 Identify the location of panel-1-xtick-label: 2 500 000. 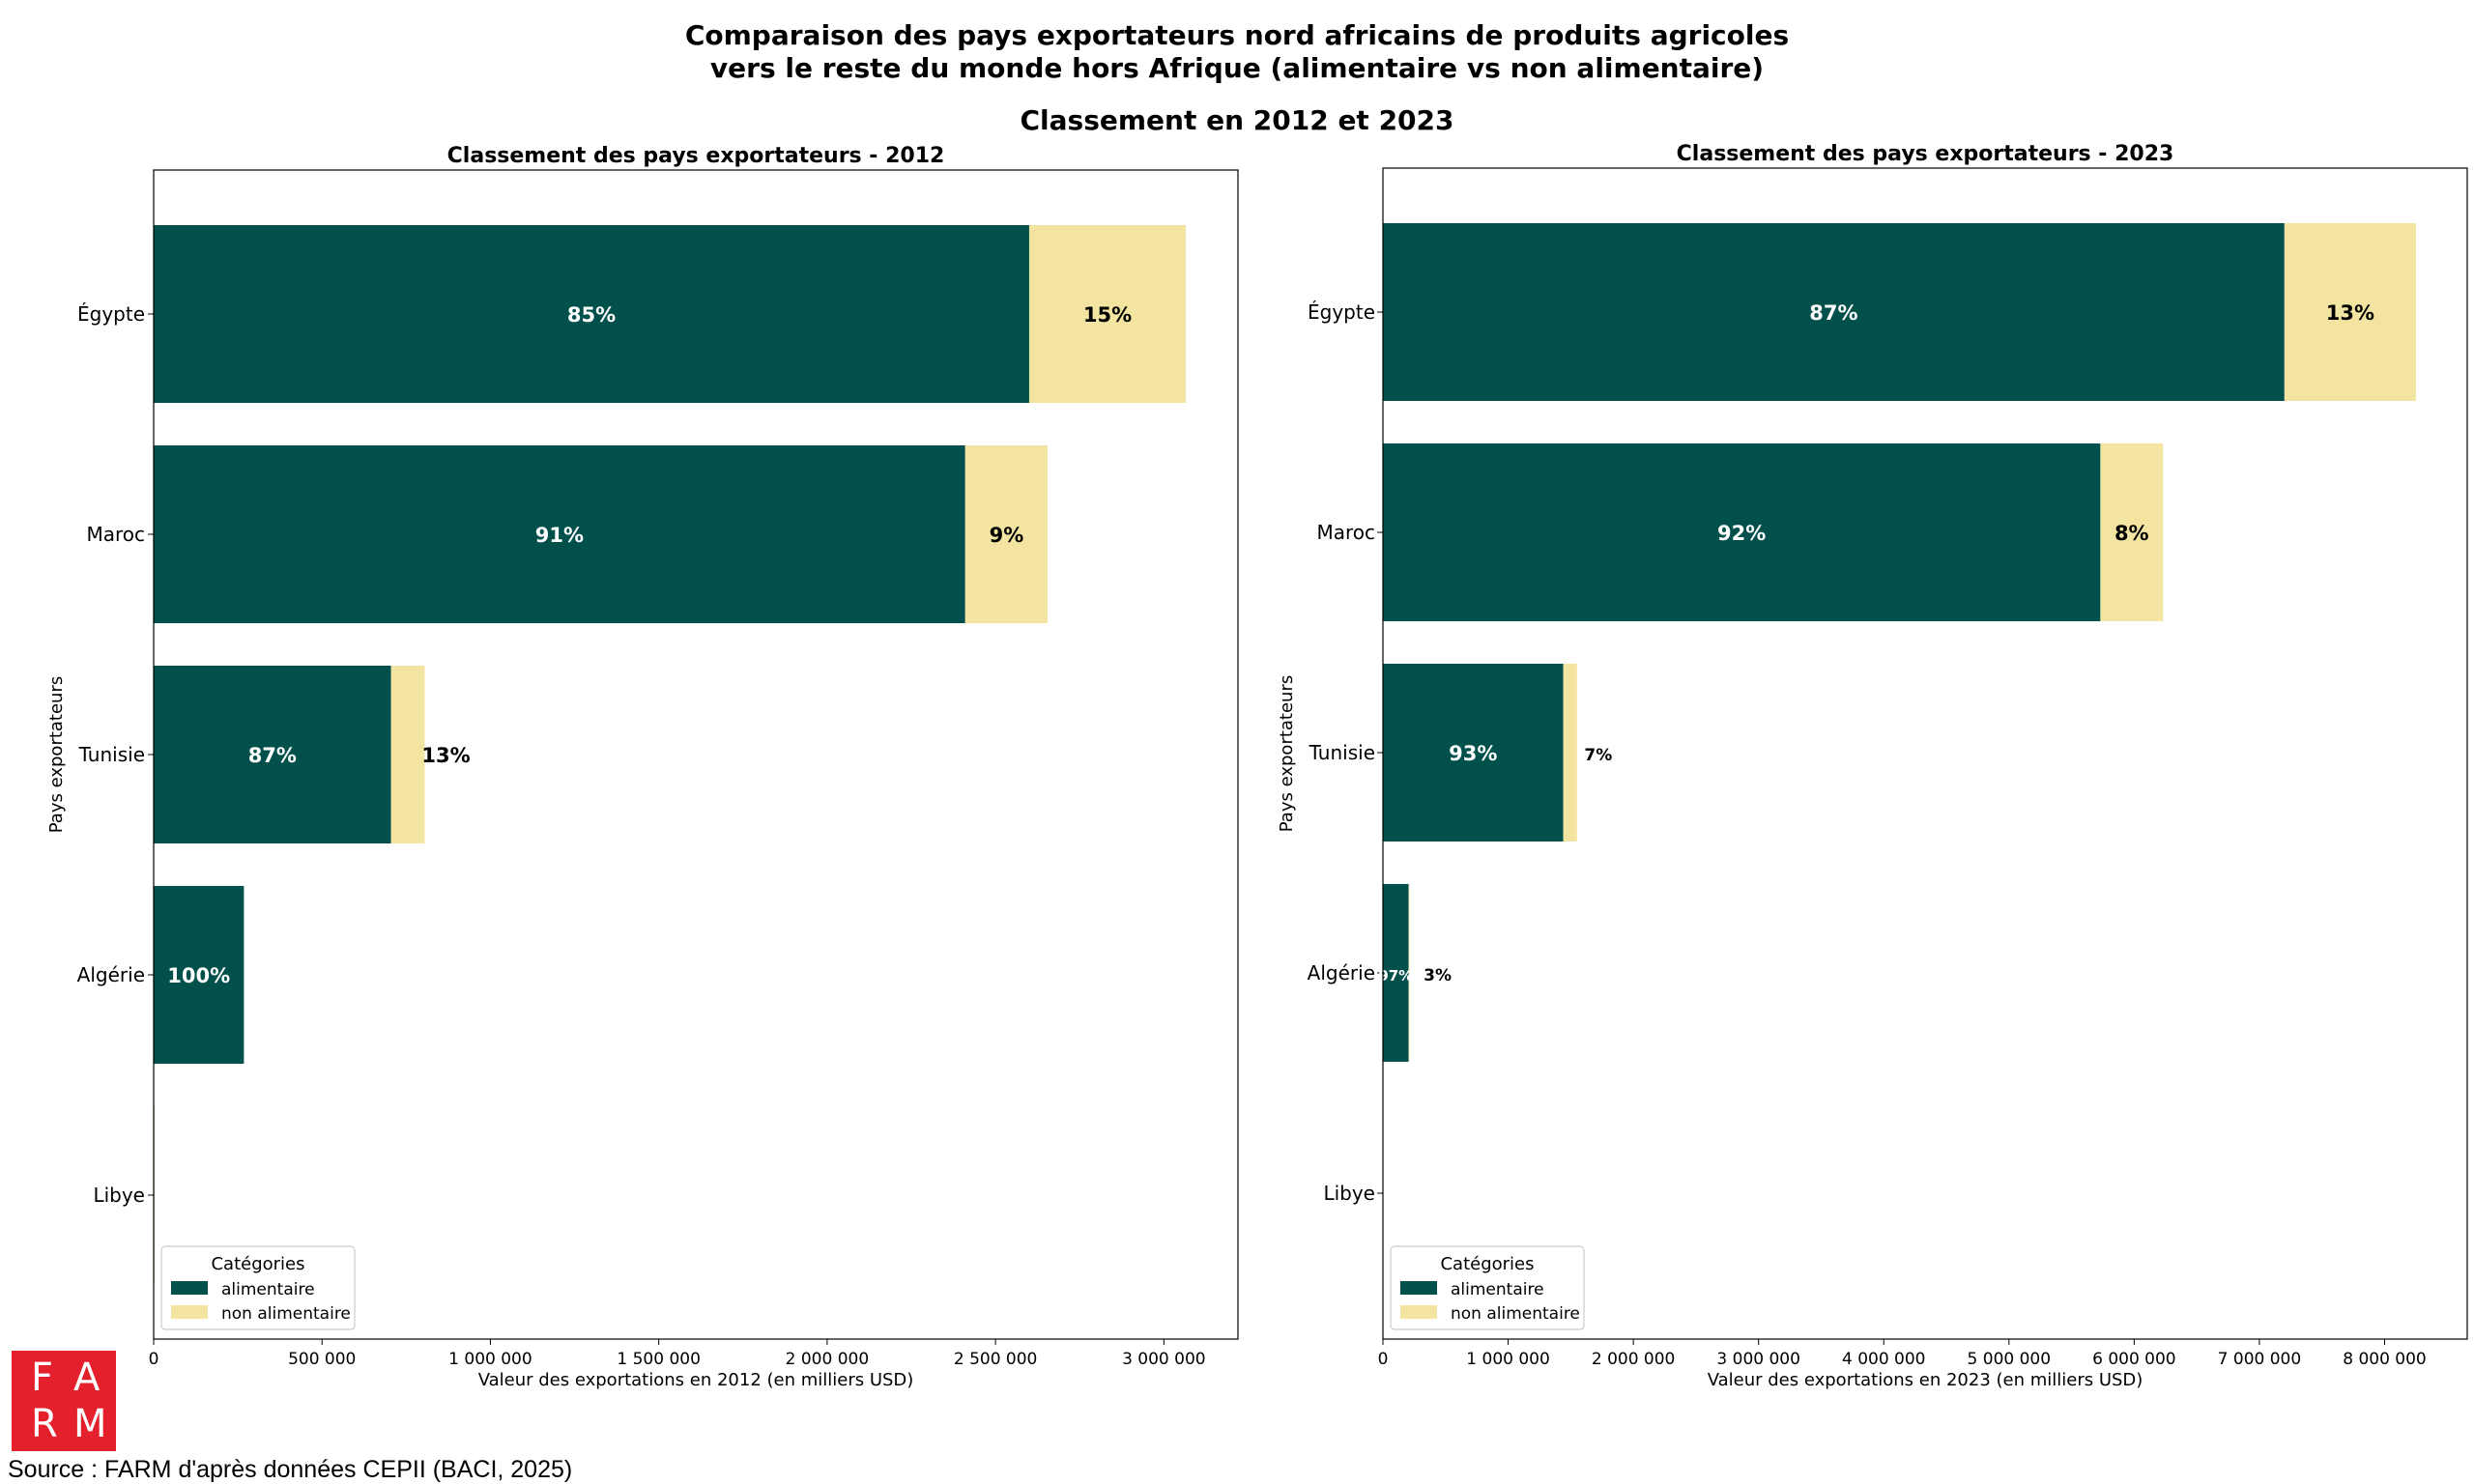
(996, 1359).